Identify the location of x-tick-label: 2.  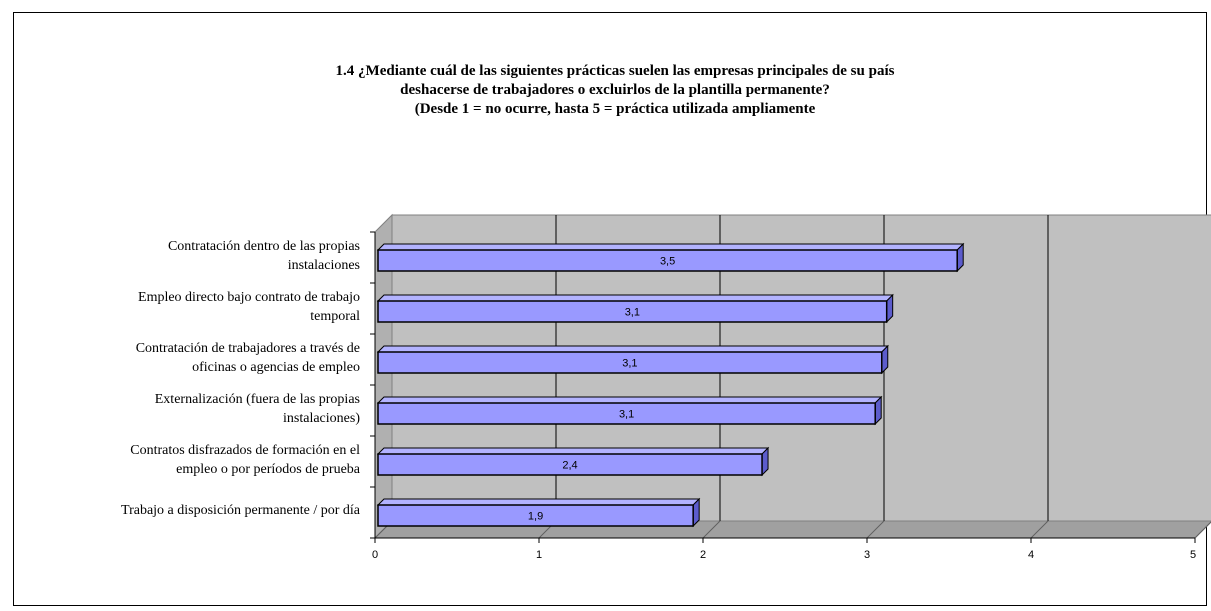
(703, 555).